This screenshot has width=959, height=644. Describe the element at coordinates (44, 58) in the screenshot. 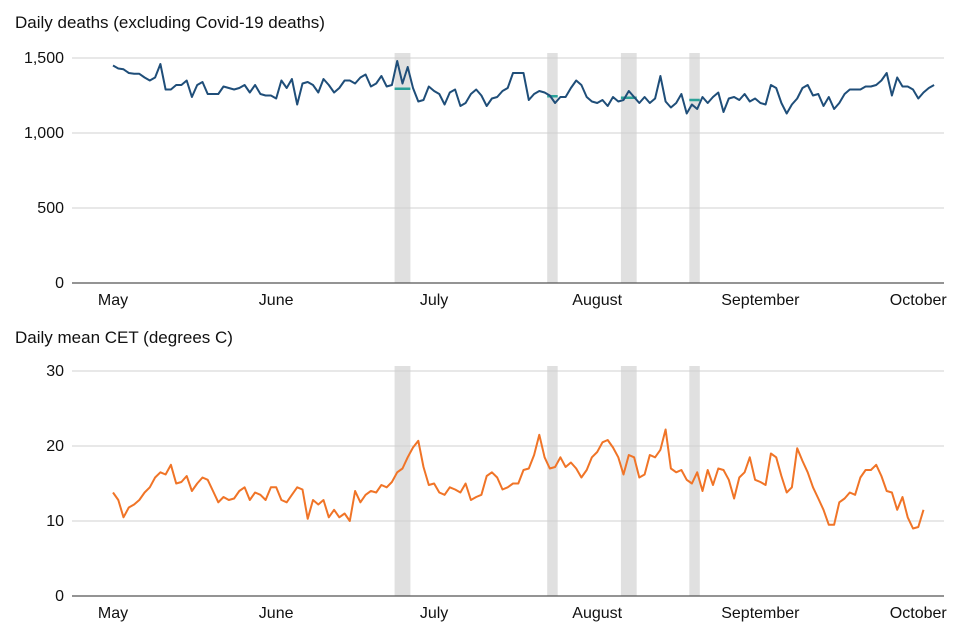

I see `y-tick-label: 1,500` at that location.